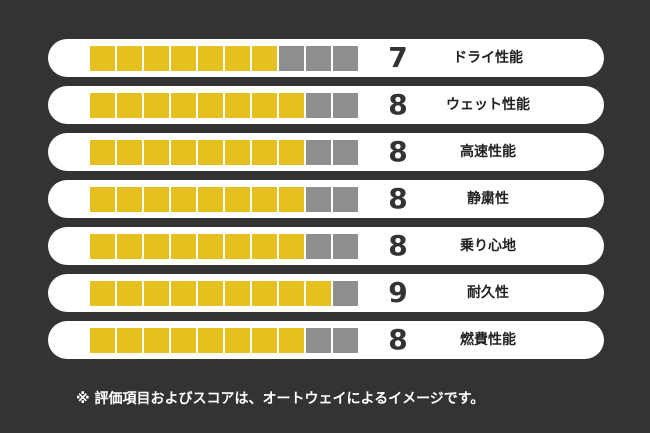  Describe the element at coordinates (488, 58) in the screenshot. I see `category-label: ドライ性能` at that location.